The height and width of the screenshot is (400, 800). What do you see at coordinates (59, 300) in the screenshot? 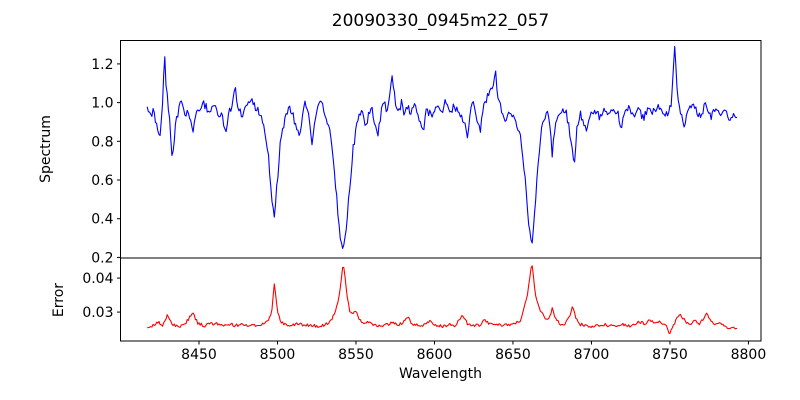
I see `error-y-axis-label: Error` at bounding box center [59, 300].